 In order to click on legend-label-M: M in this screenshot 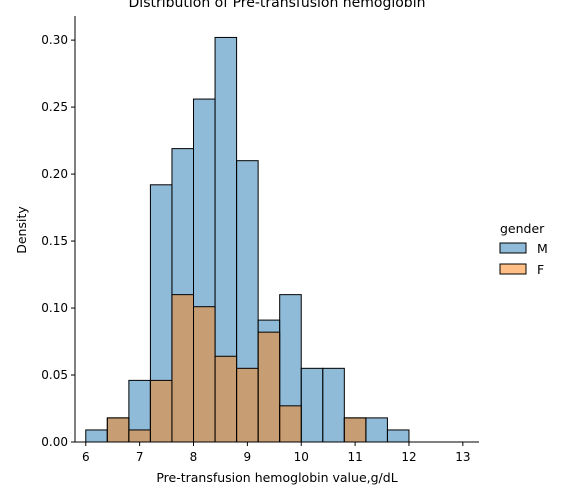, I will do `click(542, 248)`.